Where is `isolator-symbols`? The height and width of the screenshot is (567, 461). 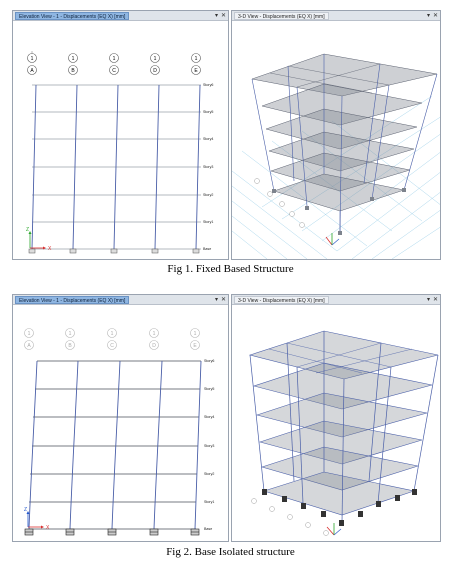 isolator-symbols is located at coordinates (112, 532).